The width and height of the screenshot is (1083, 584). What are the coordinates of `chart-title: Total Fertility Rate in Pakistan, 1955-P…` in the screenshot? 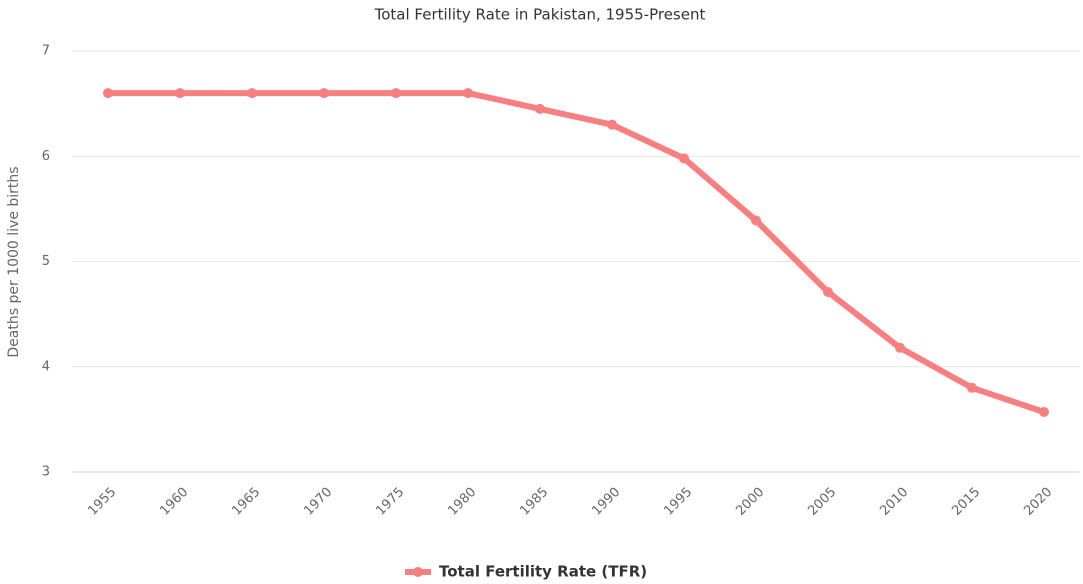 It's located at (540, 15).